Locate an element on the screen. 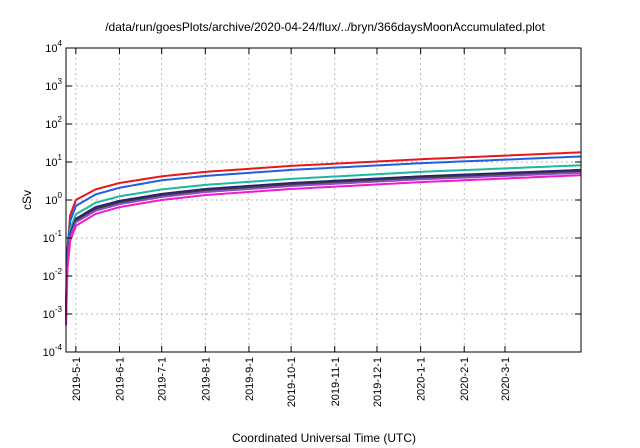  y-tick-label: 10⁻⁴ is located at coordinates (53, 351).